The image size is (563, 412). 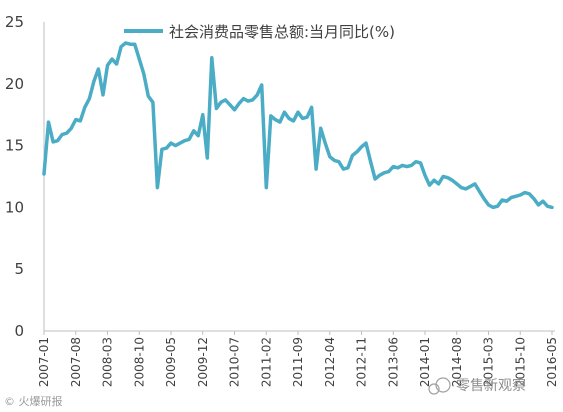 I want to click on legend-label: 社会消费品零售总额:当月同比(%), so click(x=282, y=32).